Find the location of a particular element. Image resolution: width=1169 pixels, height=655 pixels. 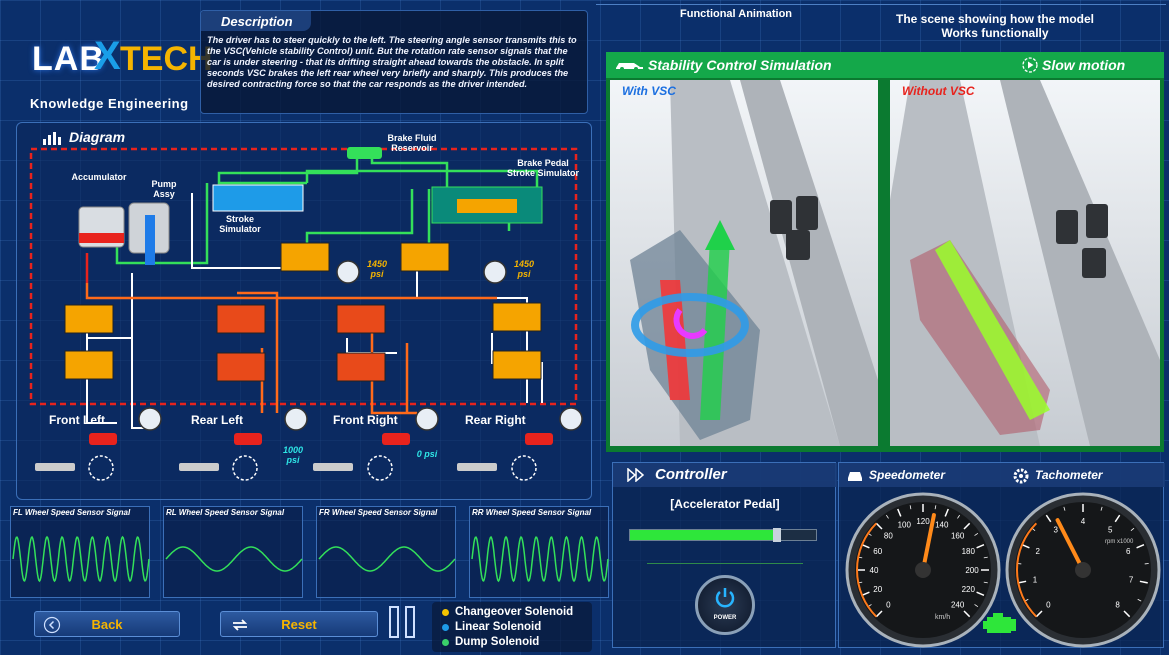

pause-button is located at coordinates (403, 622).